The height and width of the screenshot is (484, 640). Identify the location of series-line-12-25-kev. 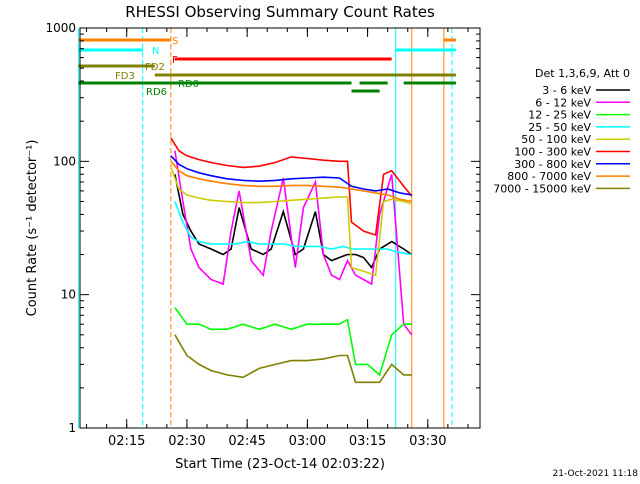
(293, 342).